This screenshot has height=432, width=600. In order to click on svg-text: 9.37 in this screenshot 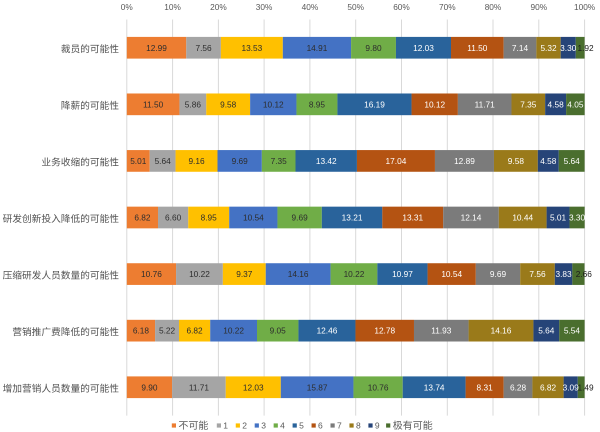, I will do `click(244, 274)`.